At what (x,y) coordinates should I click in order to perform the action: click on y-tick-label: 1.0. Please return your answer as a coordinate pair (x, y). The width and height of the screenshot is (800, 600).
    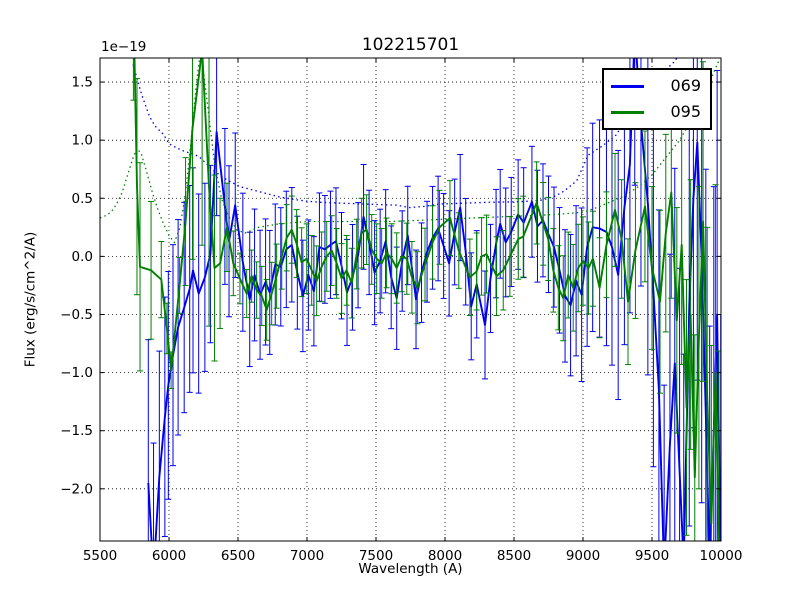
    Looking at the image, I should click on (82, 141).